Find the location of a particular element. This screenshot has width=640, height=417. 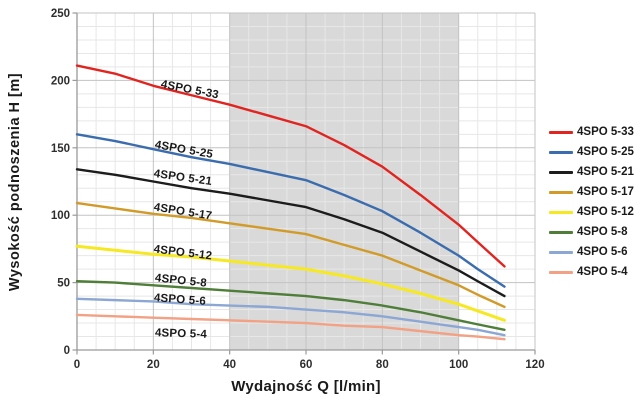

x-tick-label: 0 is located at coordinates (77, 365).